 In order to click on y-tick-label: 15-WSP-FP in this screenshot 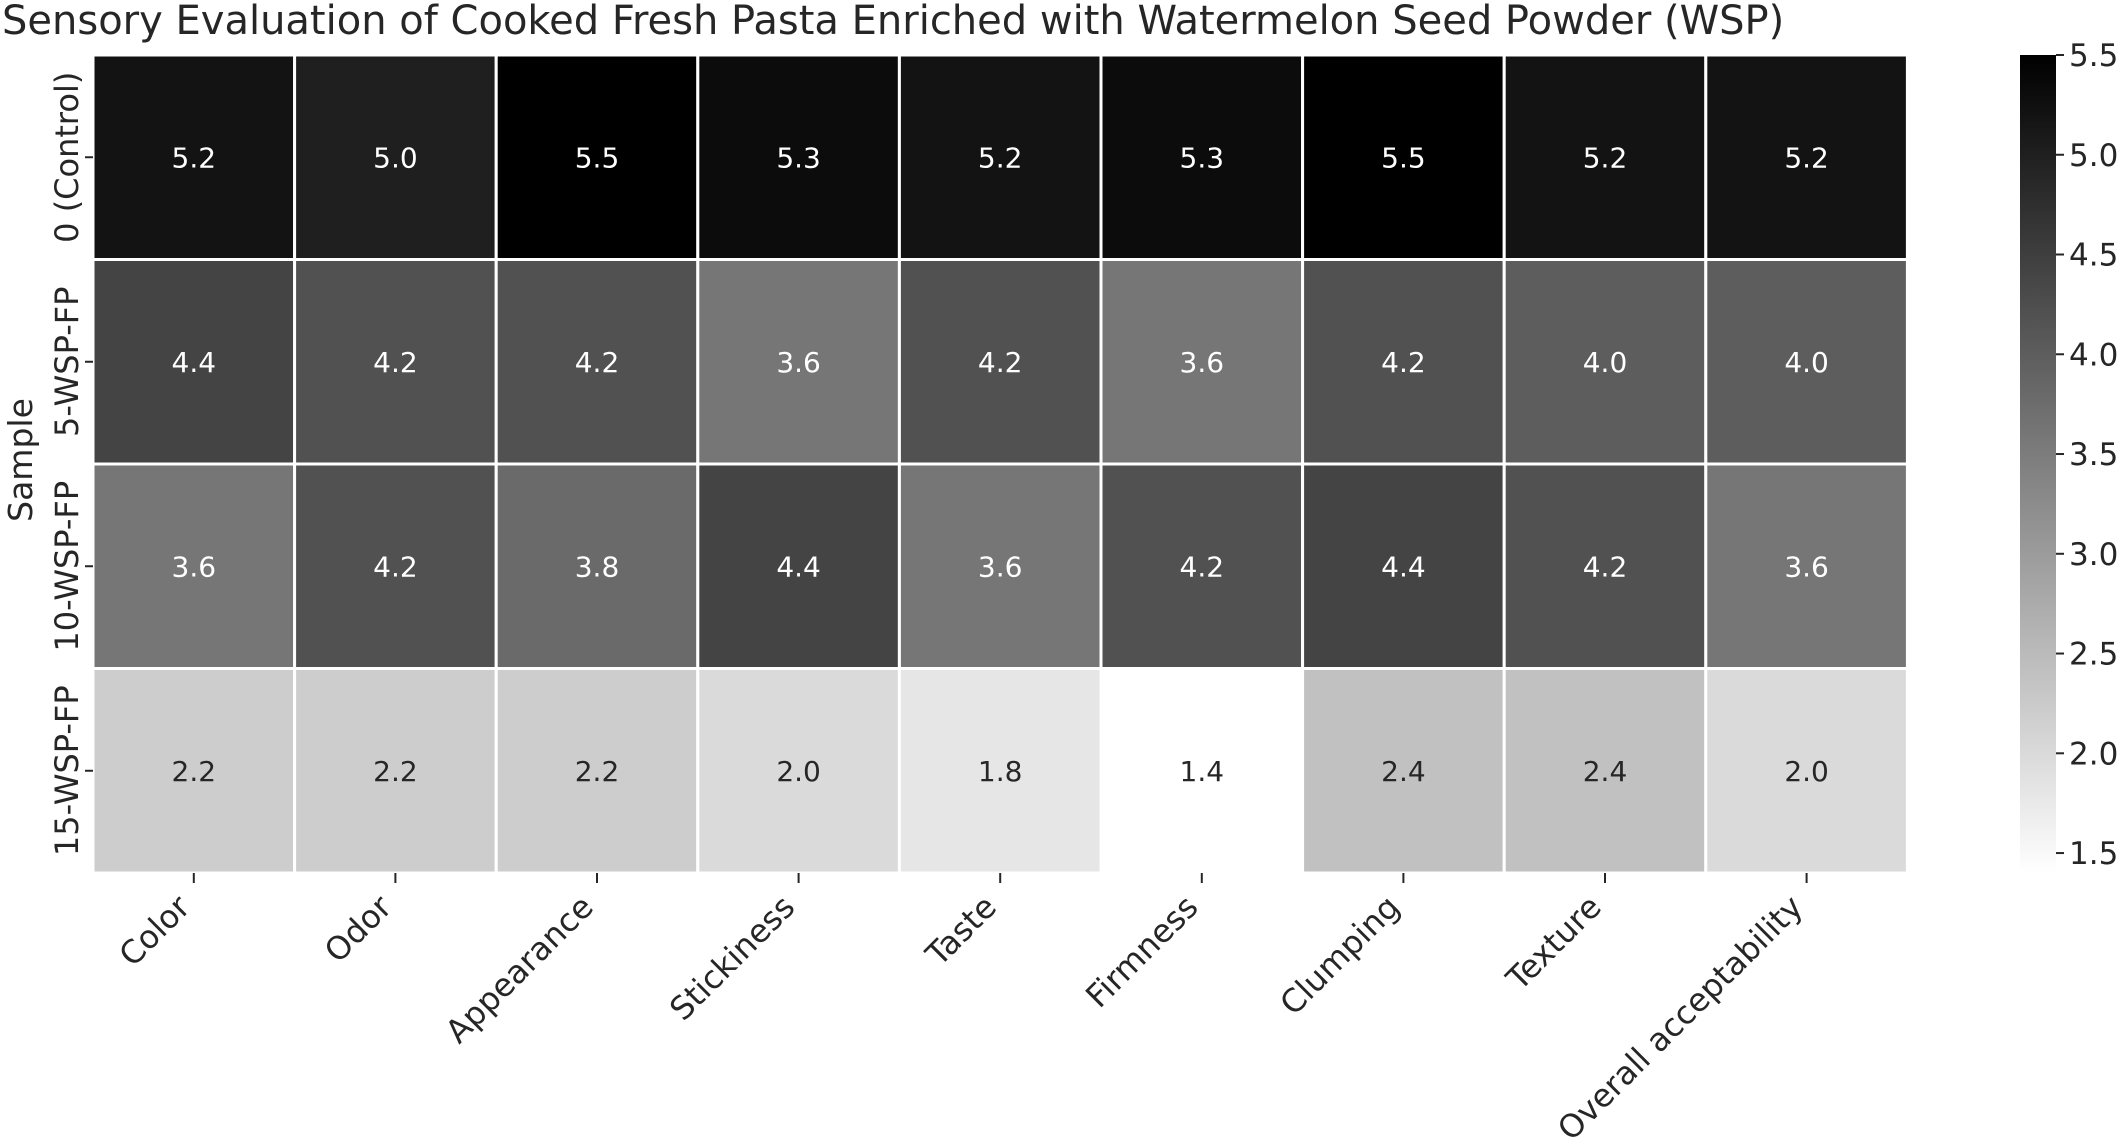, I will do `click(67, 770)`.